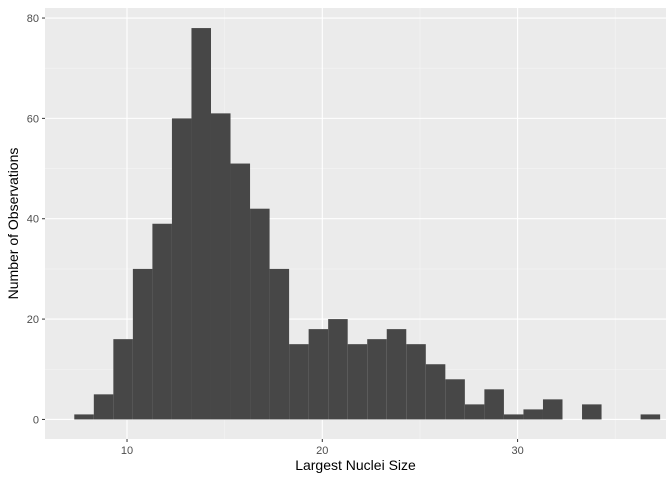 The height and width of the screenshot is (480, 672). I want to click on y-tick-label: 40, so click(33, 220).